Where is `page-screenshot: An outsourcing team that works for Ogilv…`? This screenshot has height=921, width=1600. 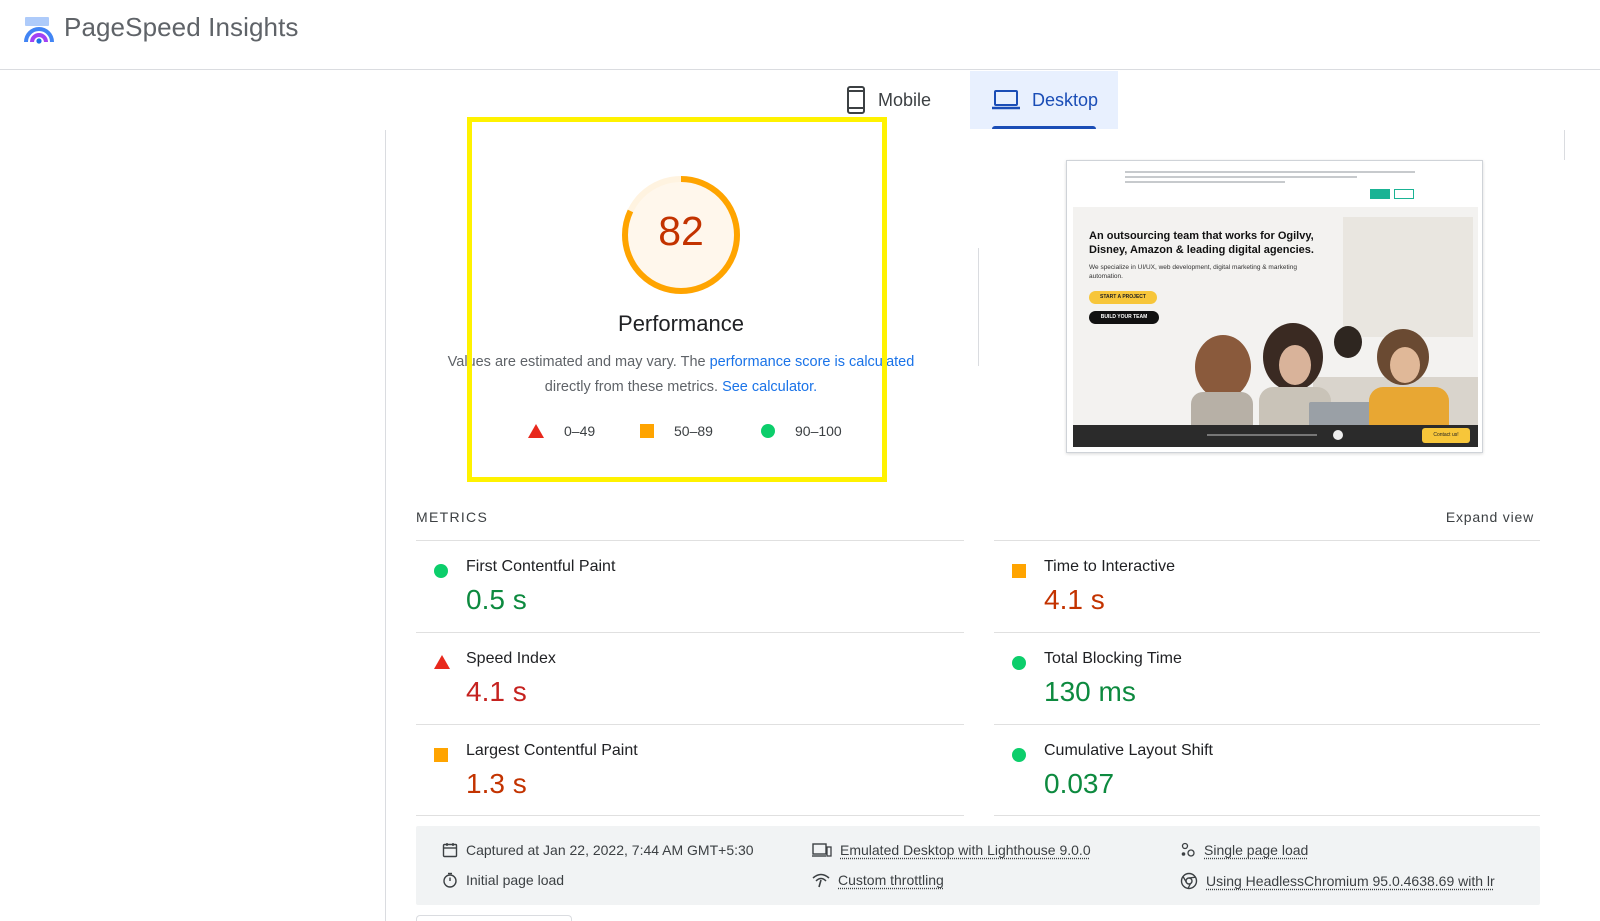
page-screenshot: An outsourcing team that works for Ogilv… is located at coordinates (1274, 306).